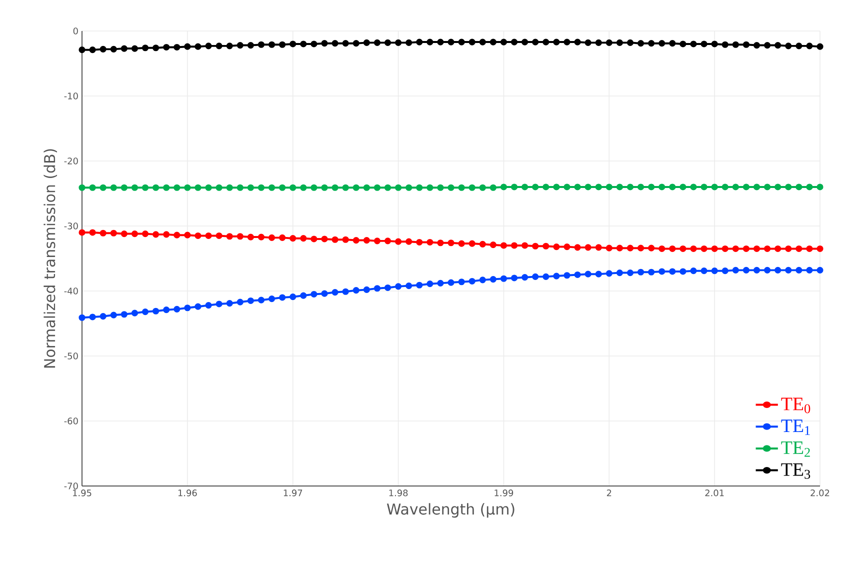 The width and height of the screenshot is (866, 567). Describe the element at coordinates (714, 493) in the screenshot. I see `x-tick-label: 2.01` at that location.